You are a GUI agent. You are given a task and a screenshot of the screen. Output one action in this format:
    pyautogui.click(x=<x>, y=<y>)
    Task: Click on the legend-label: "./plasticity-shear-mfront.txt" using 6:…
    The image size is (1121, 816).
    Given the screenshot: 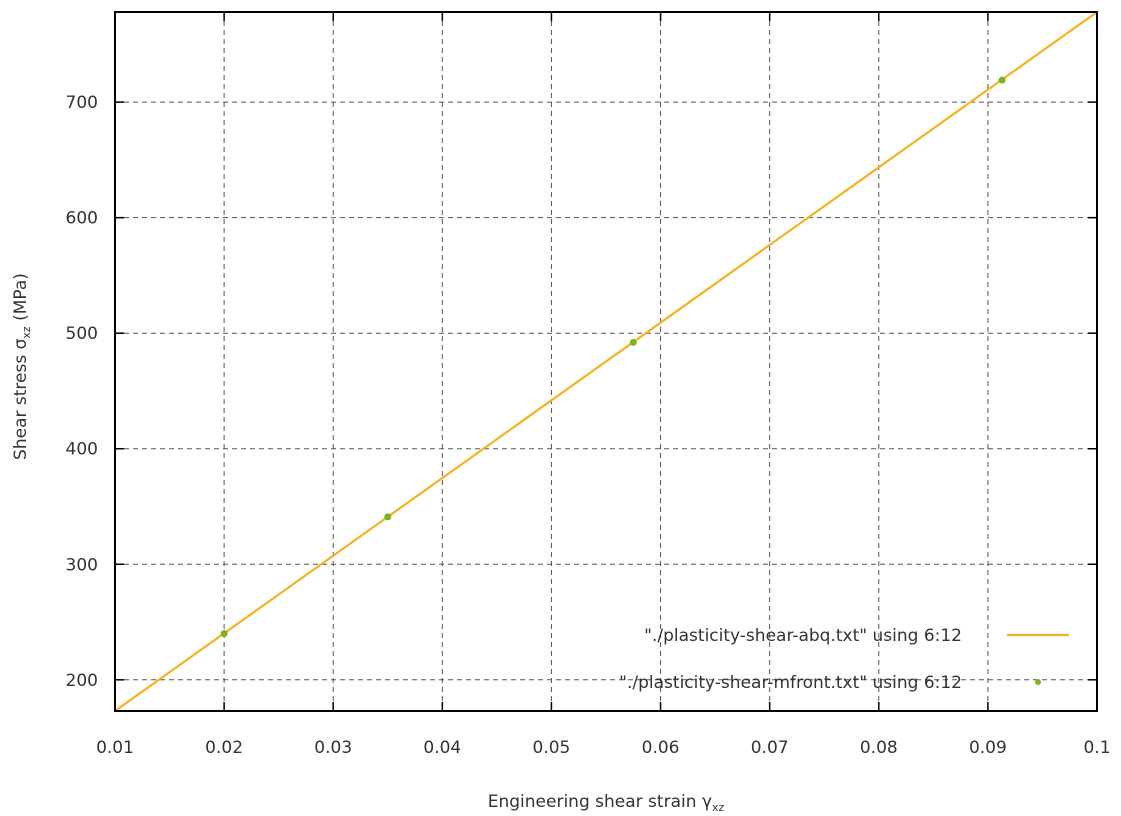 What is the action you would take?
    pyautogui.click(x=790, y=683)
    